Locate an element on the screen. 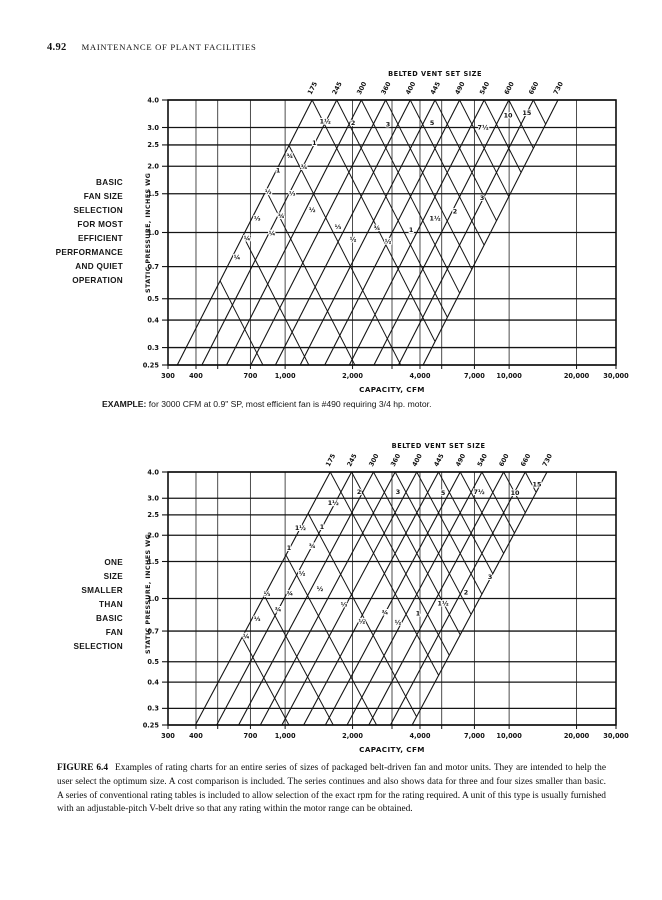 The height and width of the screenshot is (900, 662). running-head: MAINTENANCE OF PLANT FACILITIES is located at coordinates (169, 47).